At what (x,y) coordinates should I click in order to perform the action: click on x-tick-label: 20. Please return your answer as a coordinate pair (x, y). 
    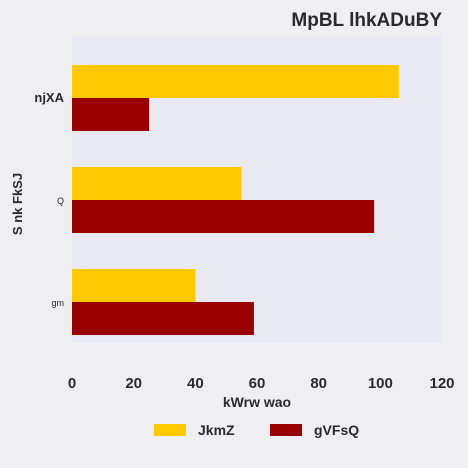
    Looking at the image, I should click on (133, 383).